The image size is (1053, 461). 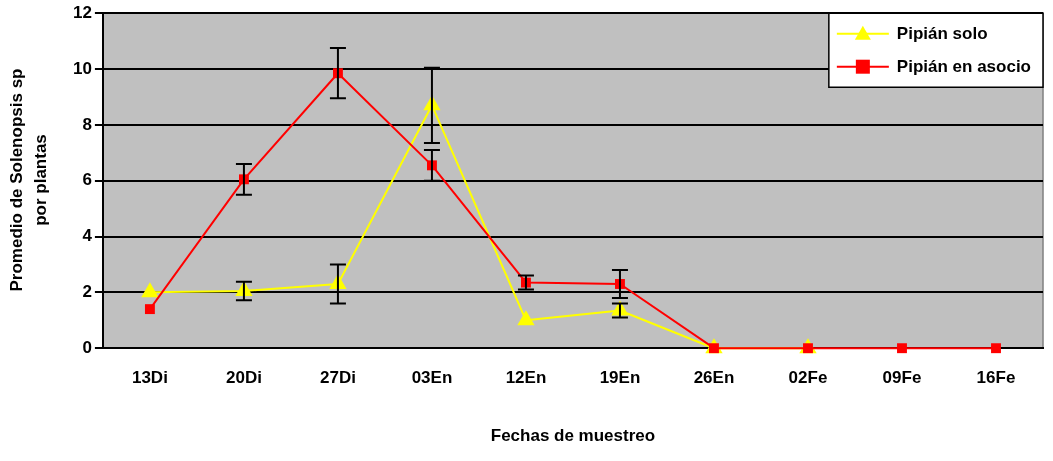 I want to click on x-tick-label: 03En, so click(x=432, y=378).